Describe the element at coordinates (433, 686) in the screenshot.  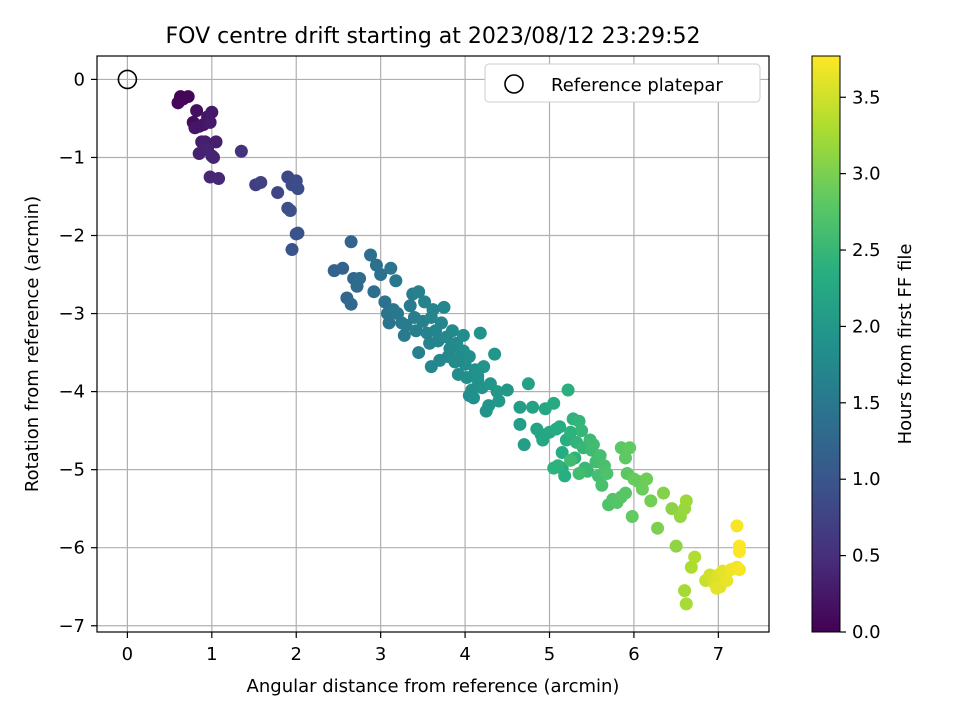
I see `x-axis-label: Angular distance from reference (arcmin)` at that location.